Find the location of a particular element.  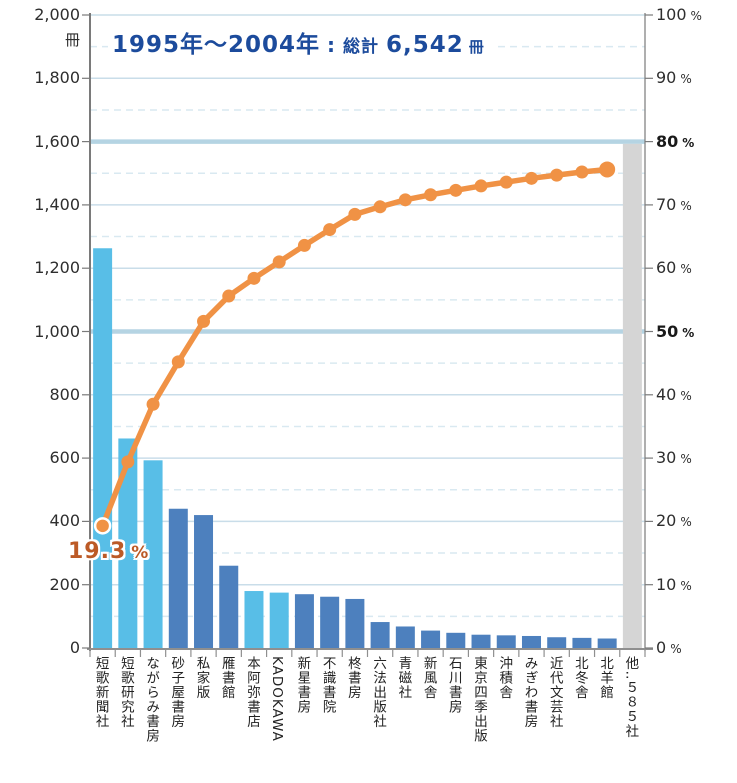

title-range: 1995年～2004年 is located at coordinates (216, 45).